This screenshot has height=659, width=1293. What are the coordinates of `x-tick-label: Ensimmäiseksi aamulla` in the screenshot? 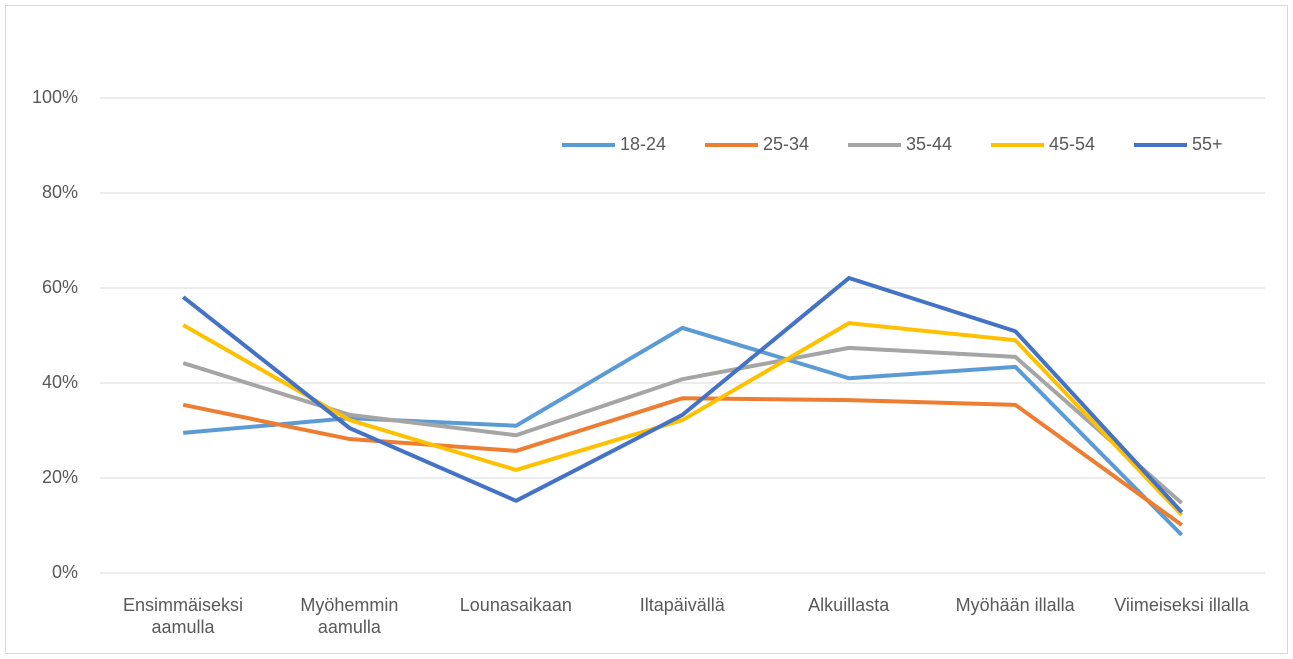 It's located at (183, 616).